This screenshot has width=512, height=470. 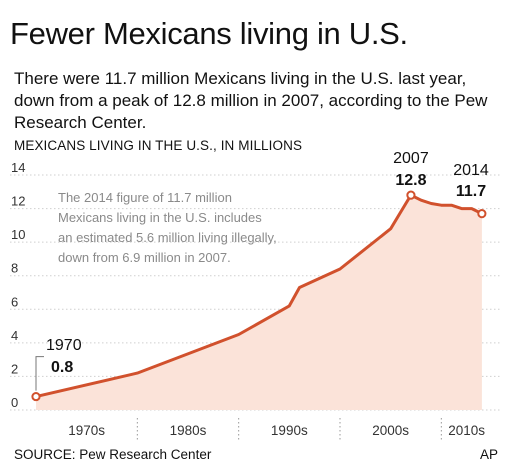 I want to click on annotation-value: 11.7, so click(x=471, y=191).